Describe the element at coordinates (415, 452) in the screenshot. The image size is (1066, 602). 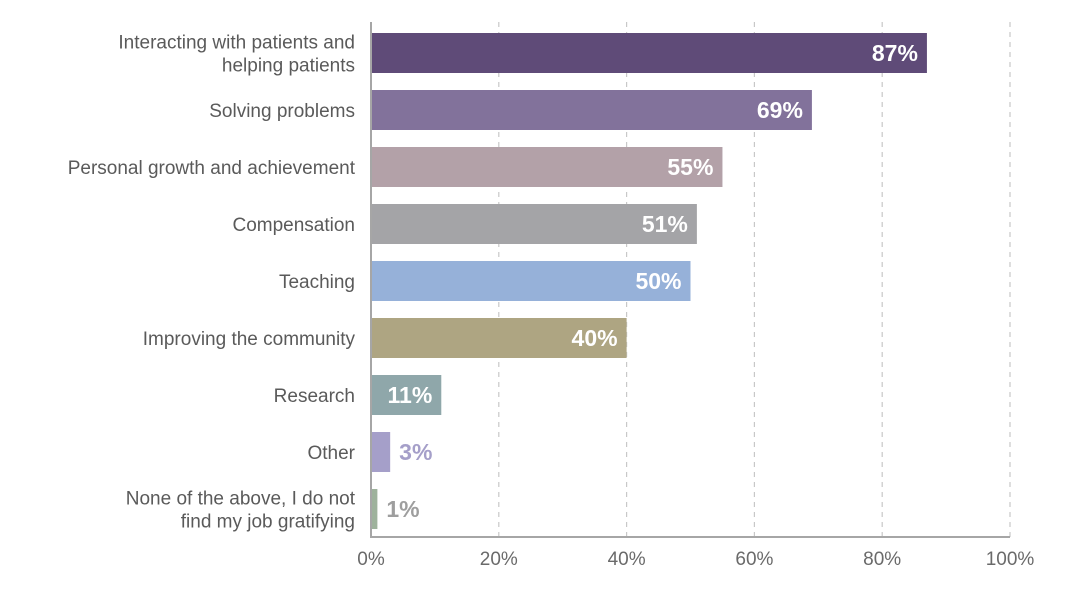
I see `data-label: 3%` at that location.